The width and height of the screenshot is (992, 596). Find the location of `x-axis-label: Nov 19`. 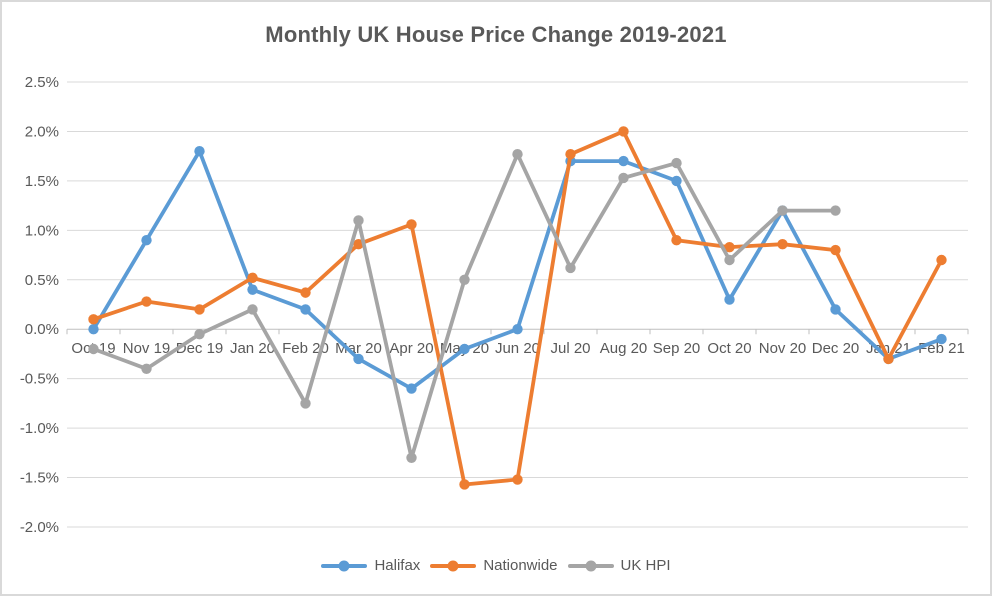

x-axis-label: Nov 19 is located at coordinates (147, 348).